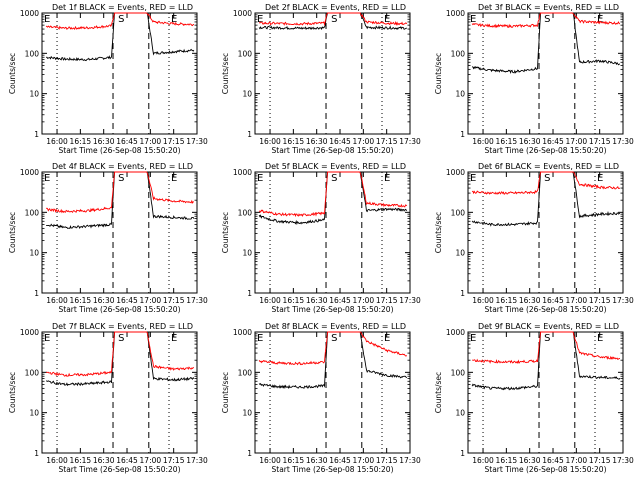 The width and height of the screenshot is (640, 485). What do you see at coordinates (122, 326) in the screenshot?
I see `chart-title: Det 7f BLACK = Events, RED = LLD` at bounding box center [122, 326].